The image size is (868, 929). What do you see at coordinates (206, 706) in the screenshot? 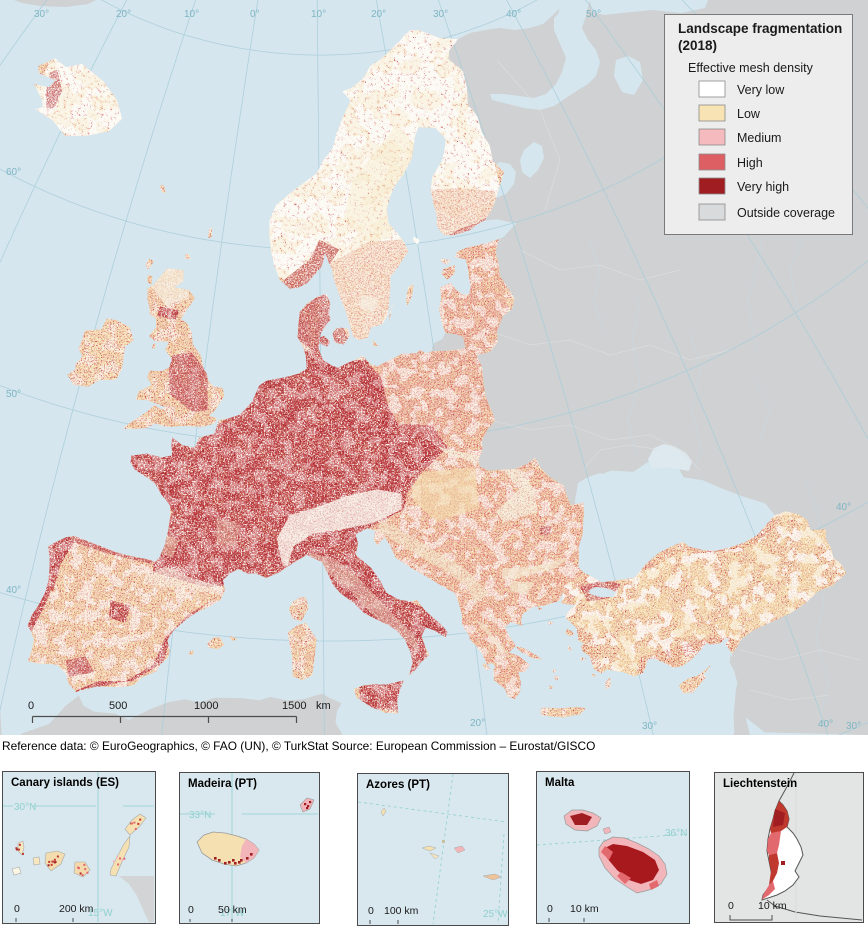
I see `svg-text: 1000` at bounding box center [206, 706].